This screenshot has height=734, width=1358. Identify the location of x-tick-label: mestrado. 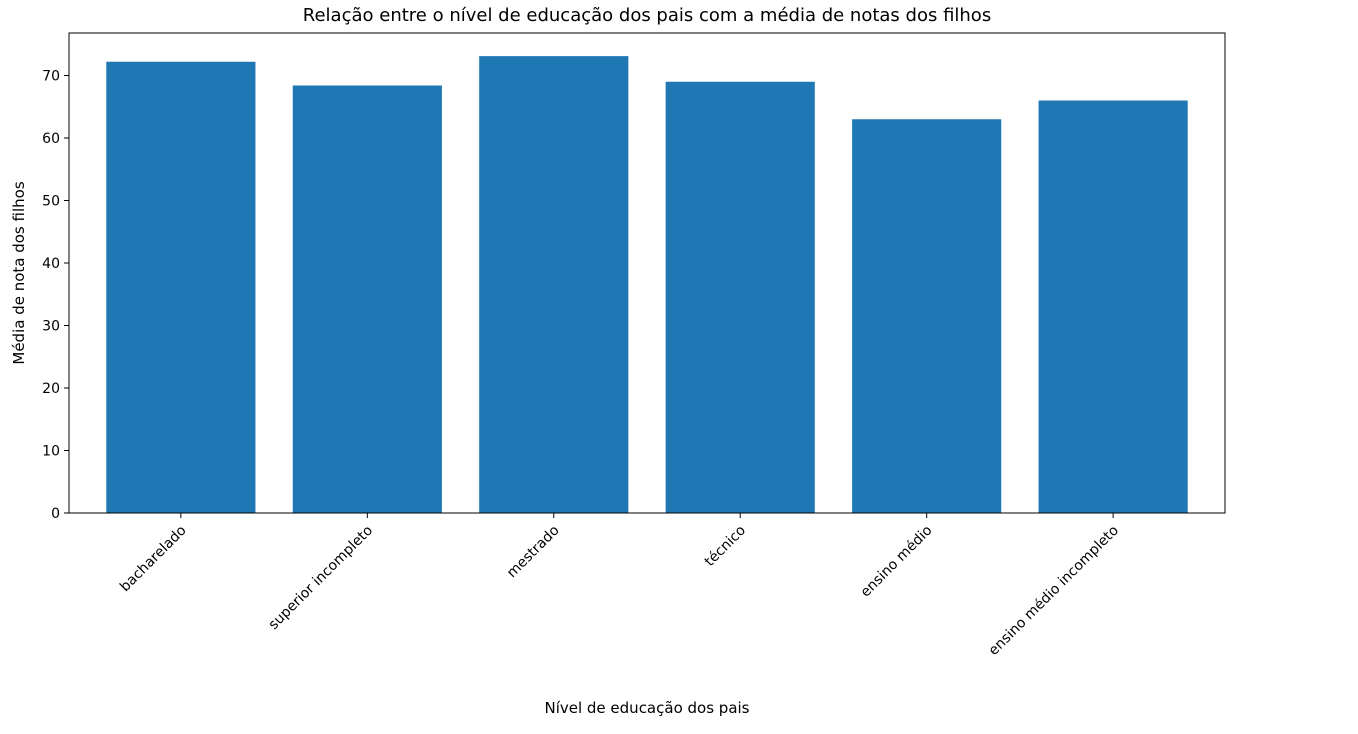
(533, 552).